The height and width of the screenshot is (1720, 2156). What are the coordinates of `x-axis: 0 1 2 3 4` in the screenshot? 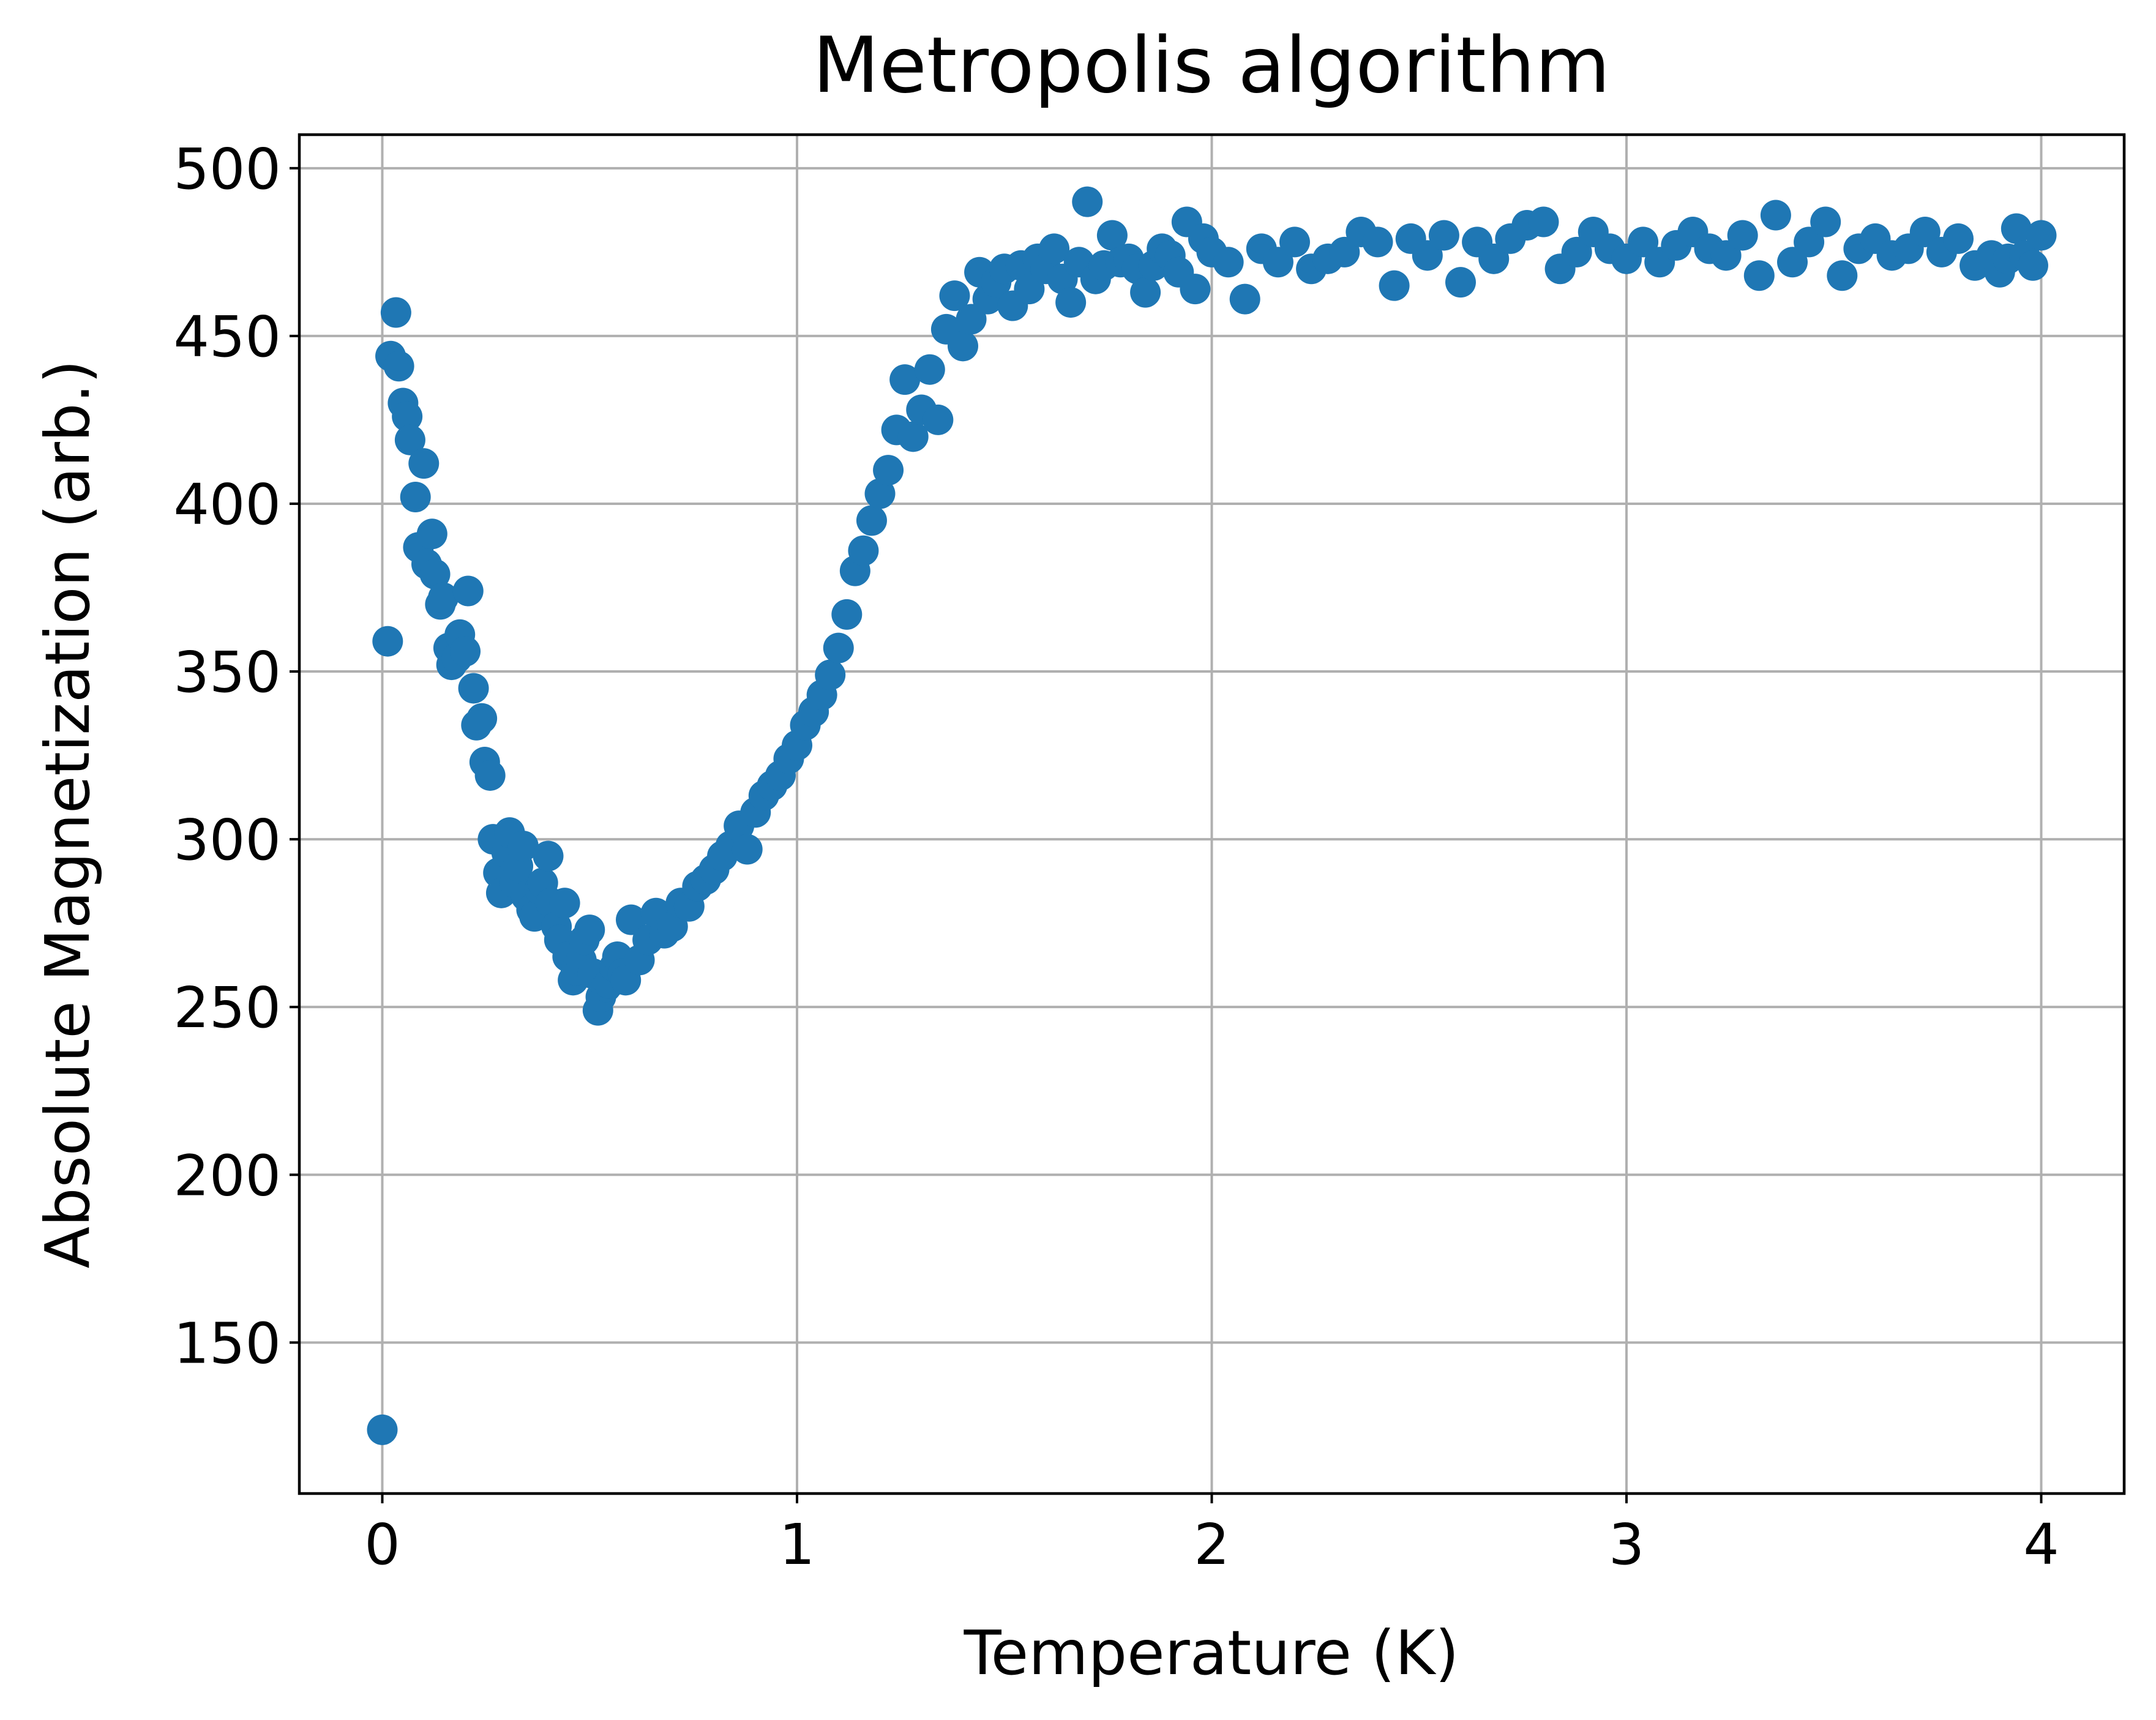 It's located at (1211, 1535).